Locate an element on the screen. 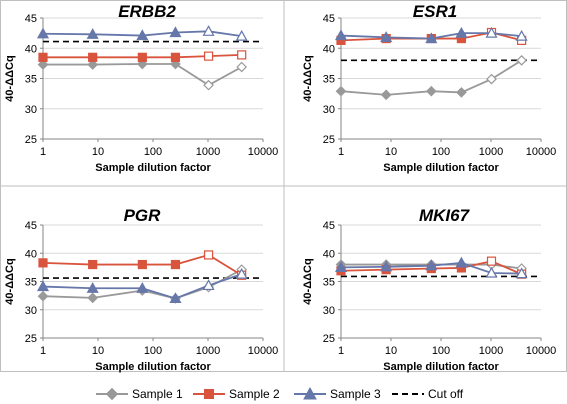 Image resolution: width=567 pixels, height=404 pixels. chart-title: ESR1 is located at coordinates (435, 11).